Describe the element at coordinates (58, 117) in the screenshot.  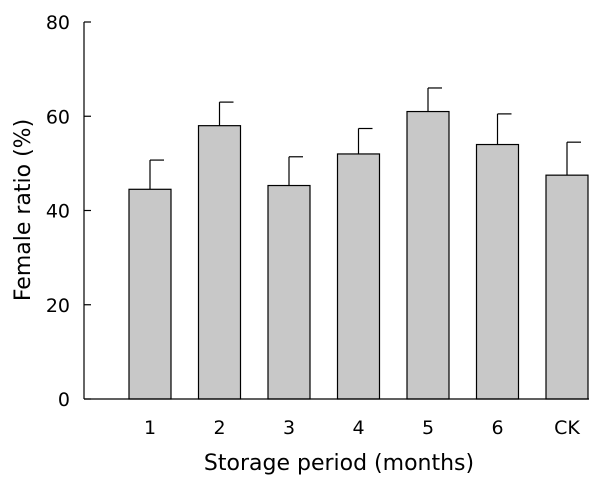
I see `y-tick-label-60: 60` at that location.